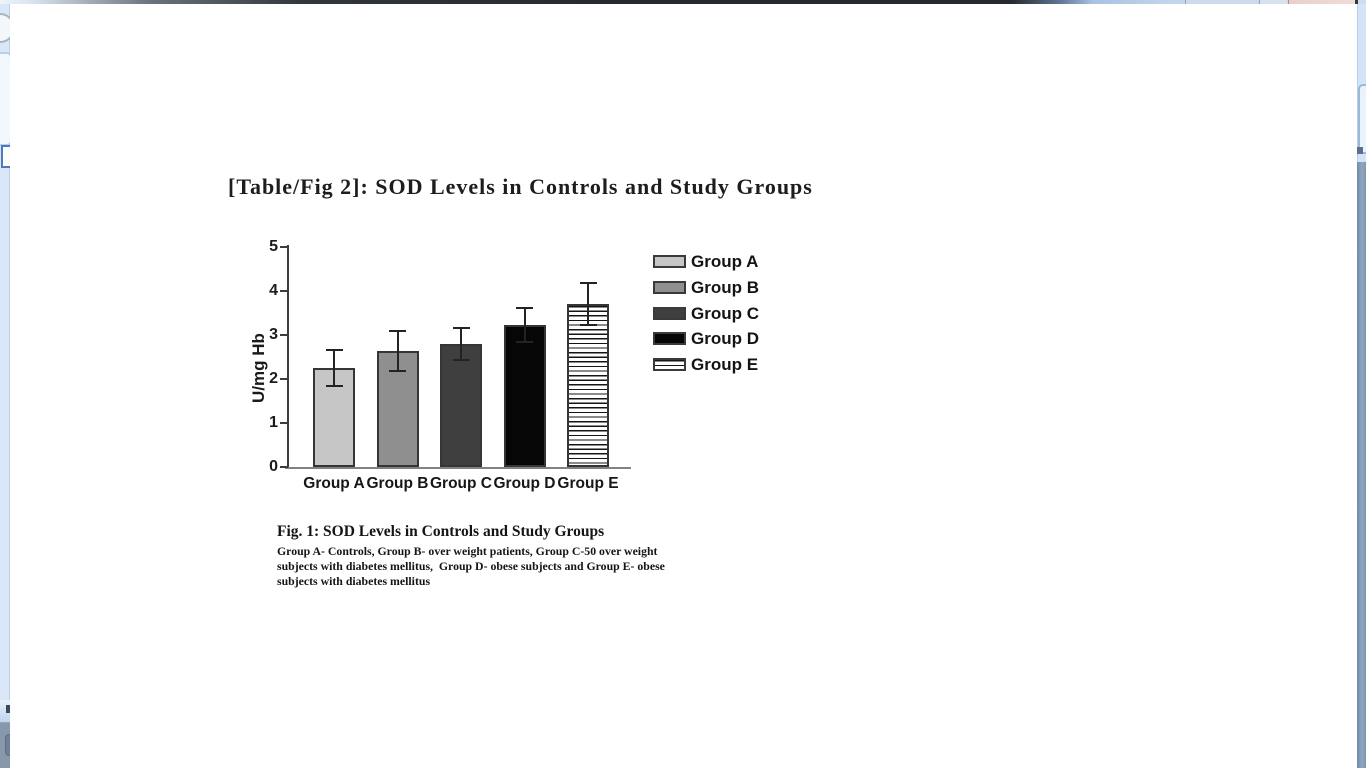  I want to click on legend-label: Group D, so click(725, 339).